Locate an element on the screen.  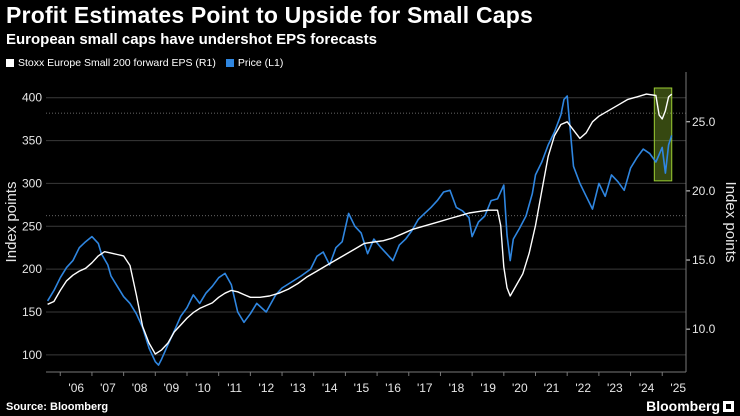
left-tick-label: 200 is located at coordinates (32, 269).